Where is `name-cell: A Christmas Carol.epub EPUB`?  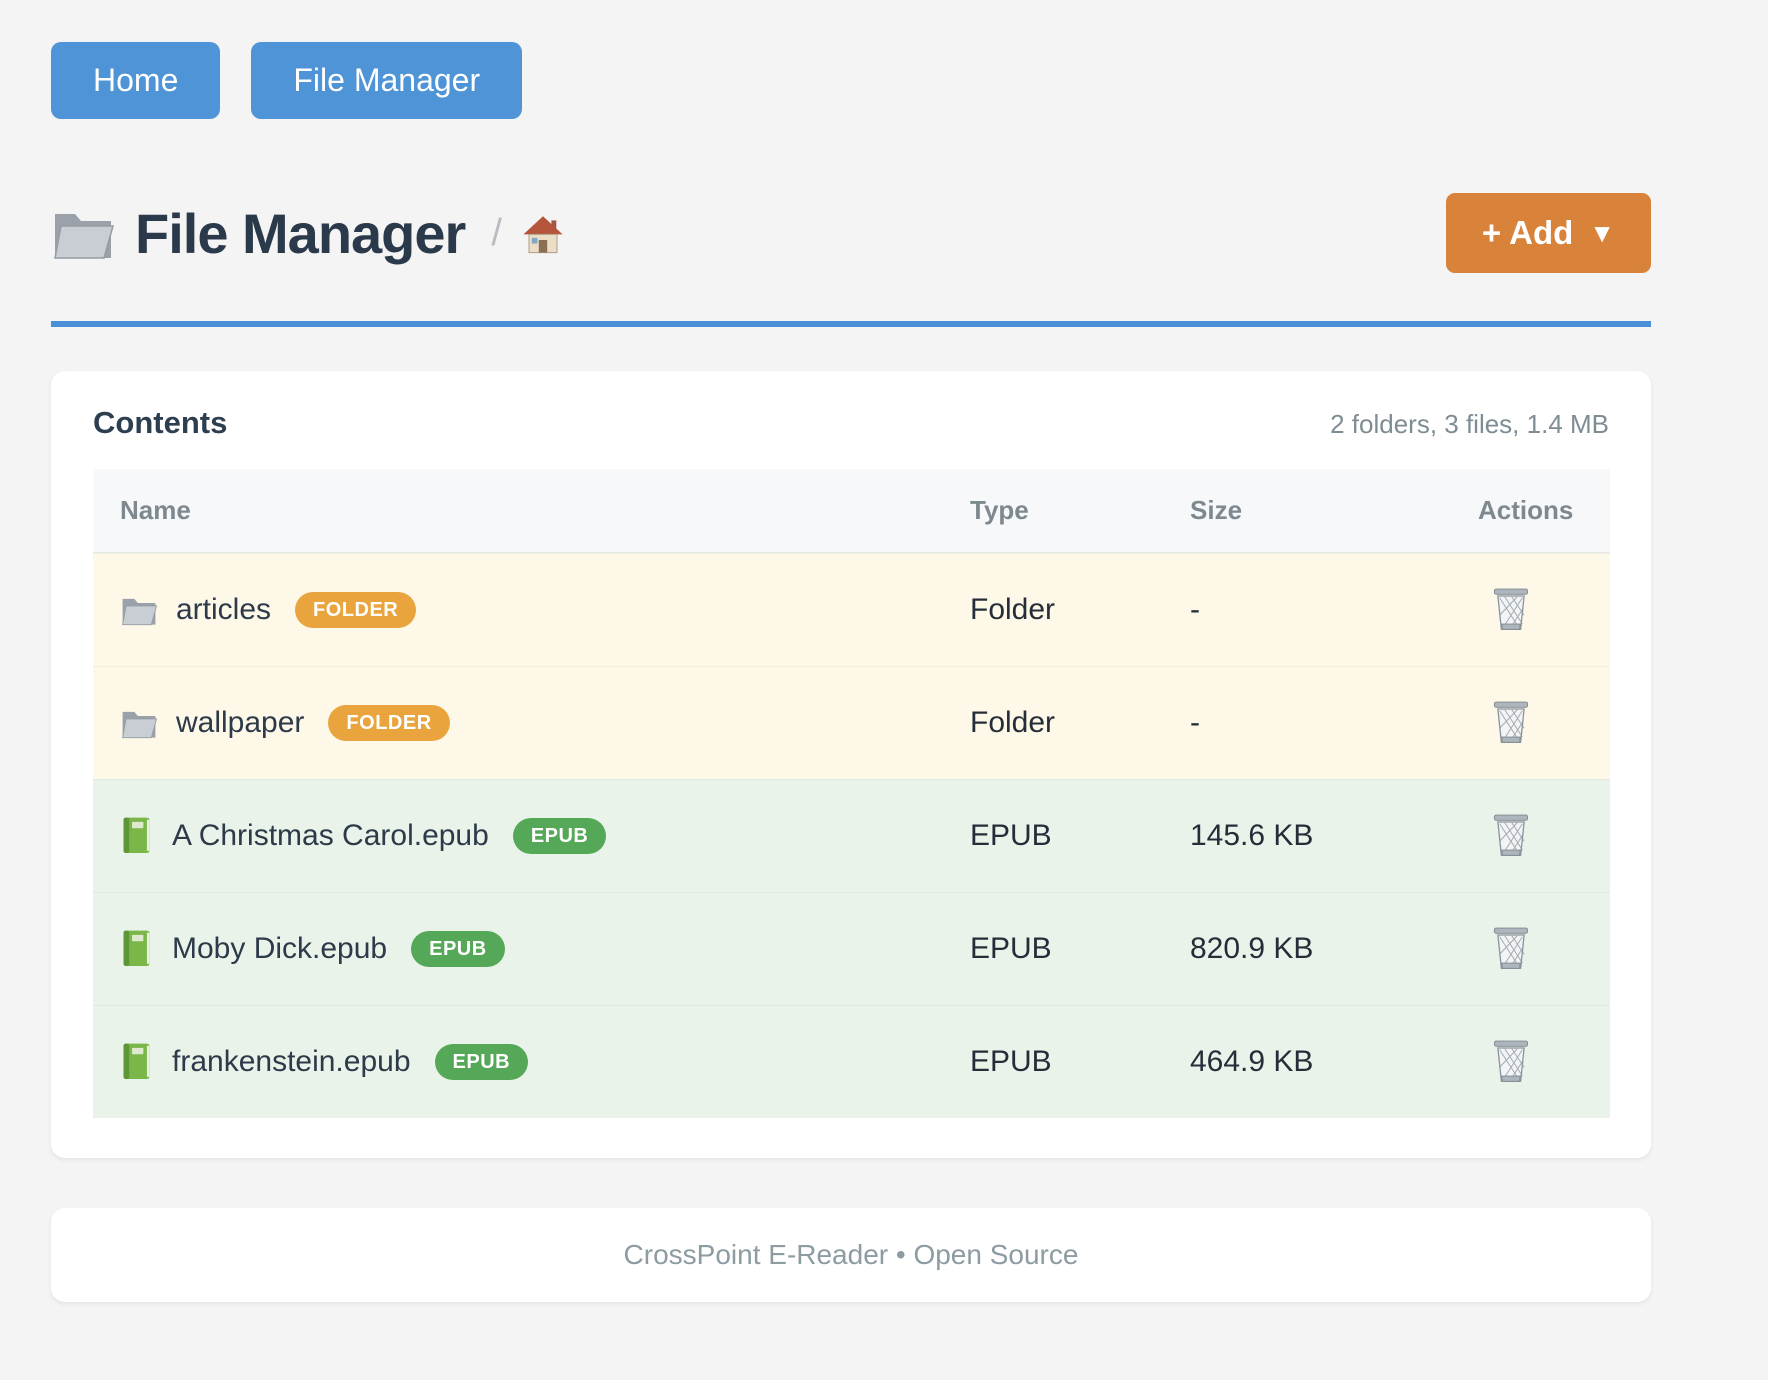 name-cell: A Christmas Carol.epub EPUB is located at coordinates (531, 836).